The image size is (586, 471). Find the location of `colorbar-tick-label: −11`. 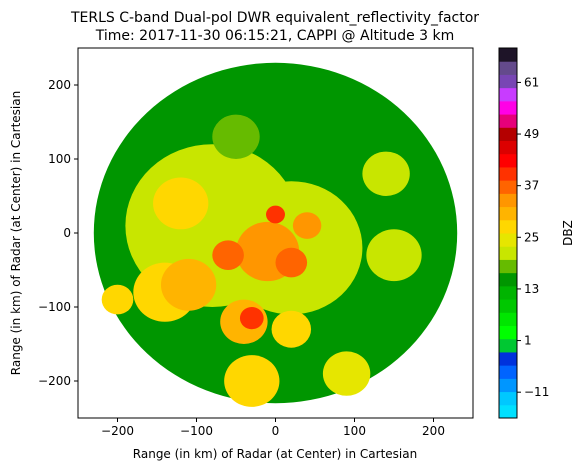

colorbar-tick-label: −11 is located at coordinates (536, 392).